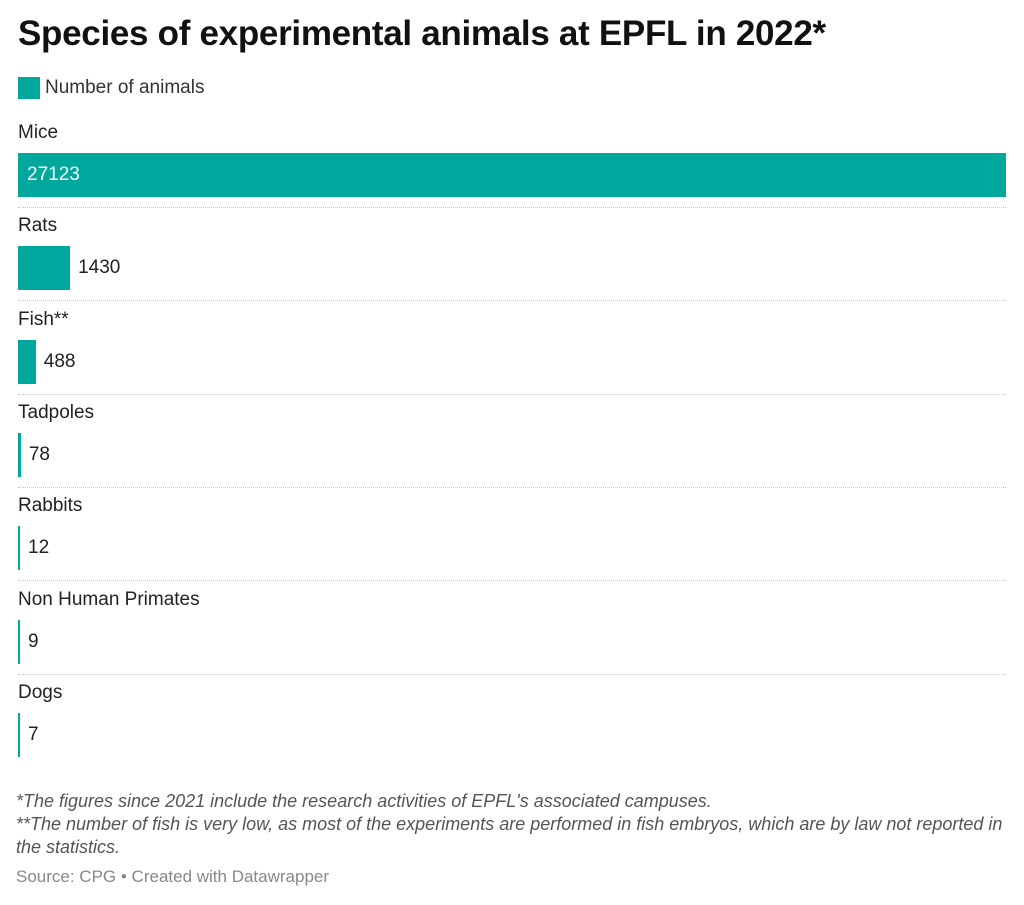  I want to click on category-label: Rats, so click(38, 226).